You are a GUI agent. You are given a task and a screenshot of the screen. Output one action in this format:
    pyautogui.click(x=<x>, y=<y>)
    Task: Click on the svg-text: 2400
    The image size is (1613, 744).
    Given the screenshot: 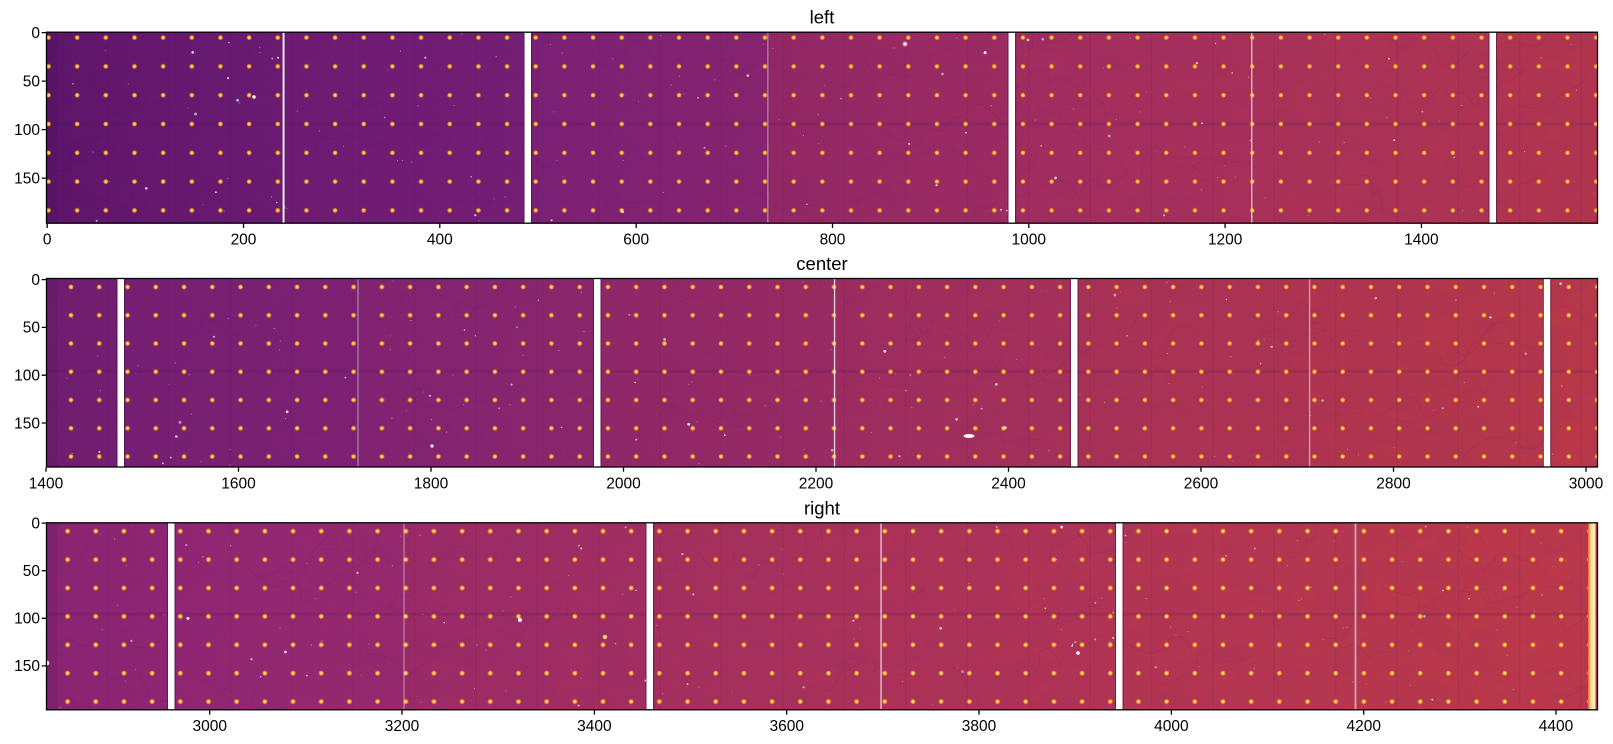 What is the action you would take?
    pyautogui.click(x=1008, y=483)
    